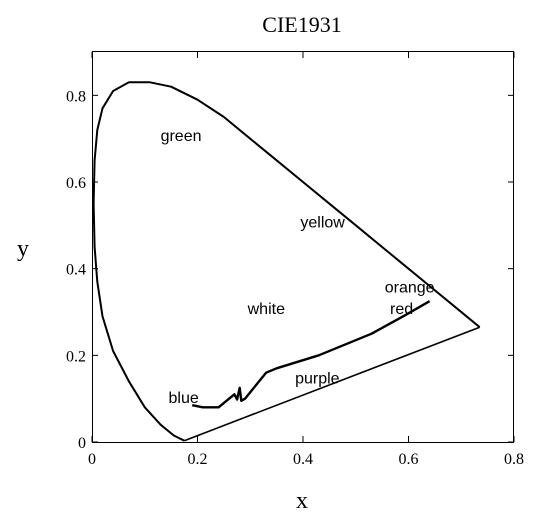 This screenshot has height=515, width=536. What do you see at coordinates (401, 309) in the screenshot?
I see `annotation-red: red` at bounding box center [401, 309].